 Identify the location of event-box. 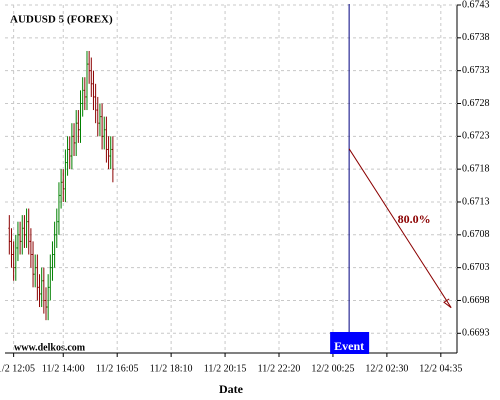
(350, 343).